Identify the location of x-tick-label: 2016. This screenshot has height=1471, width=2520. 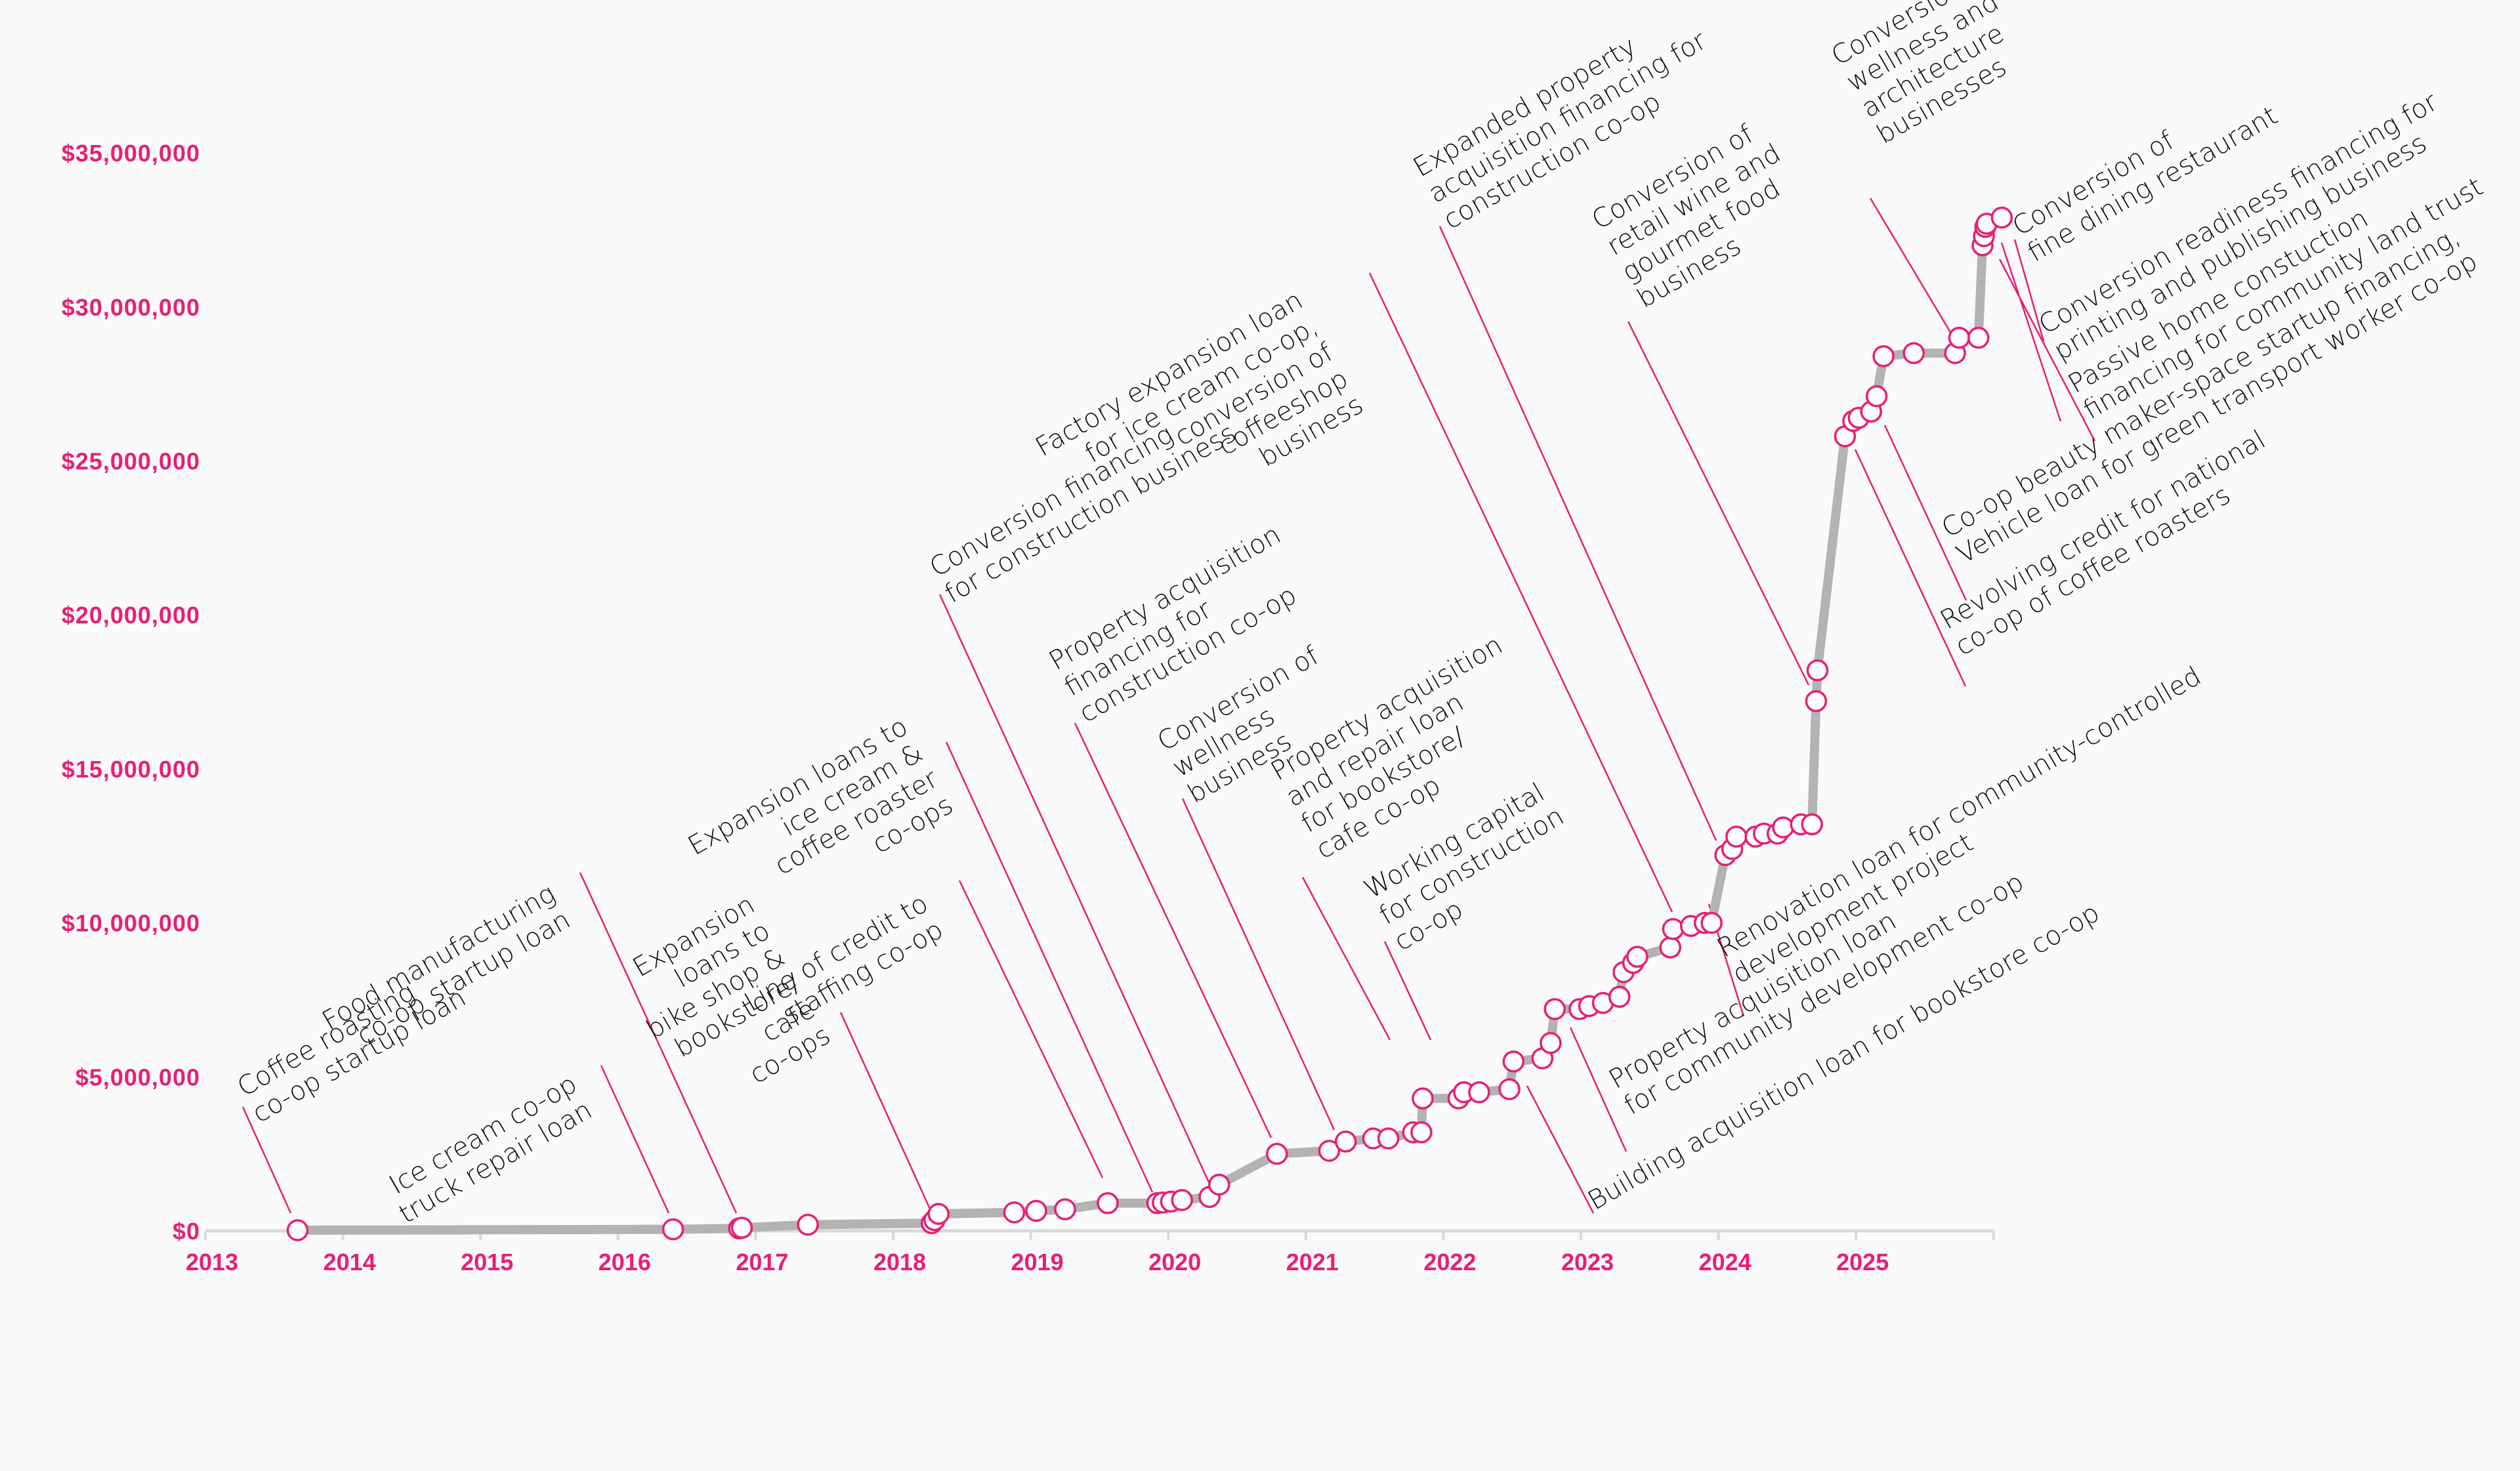
(624, 1262).